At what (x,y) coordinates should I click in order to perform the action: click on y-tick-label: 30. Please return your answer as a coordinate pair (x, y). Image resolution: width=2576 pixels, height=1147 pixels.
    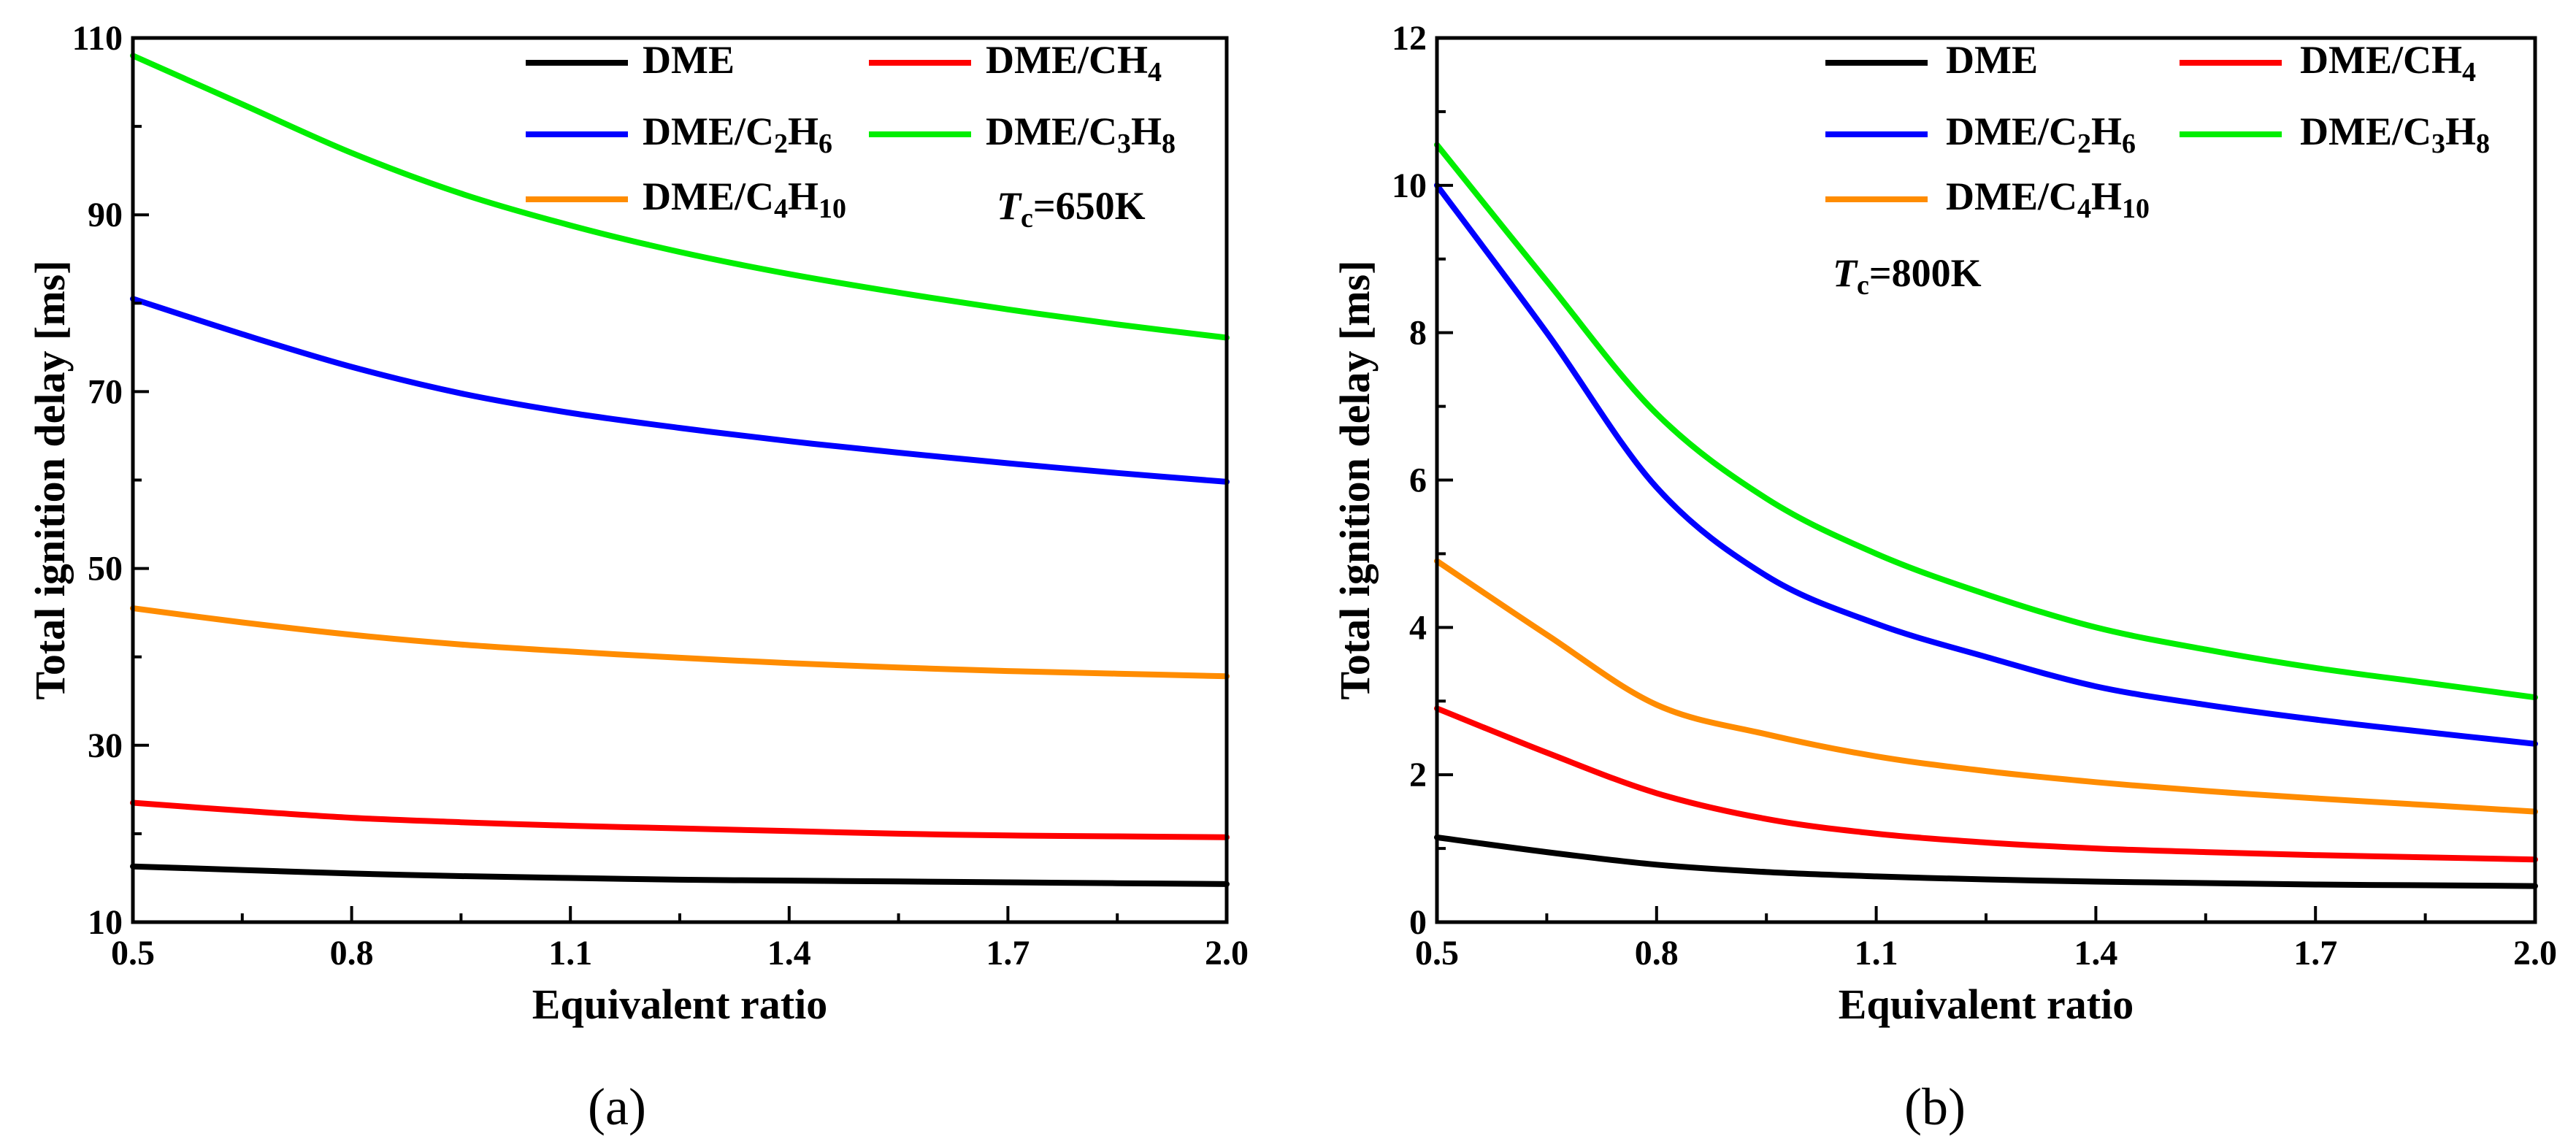
    Looking at the image, I should click on (105, 745).